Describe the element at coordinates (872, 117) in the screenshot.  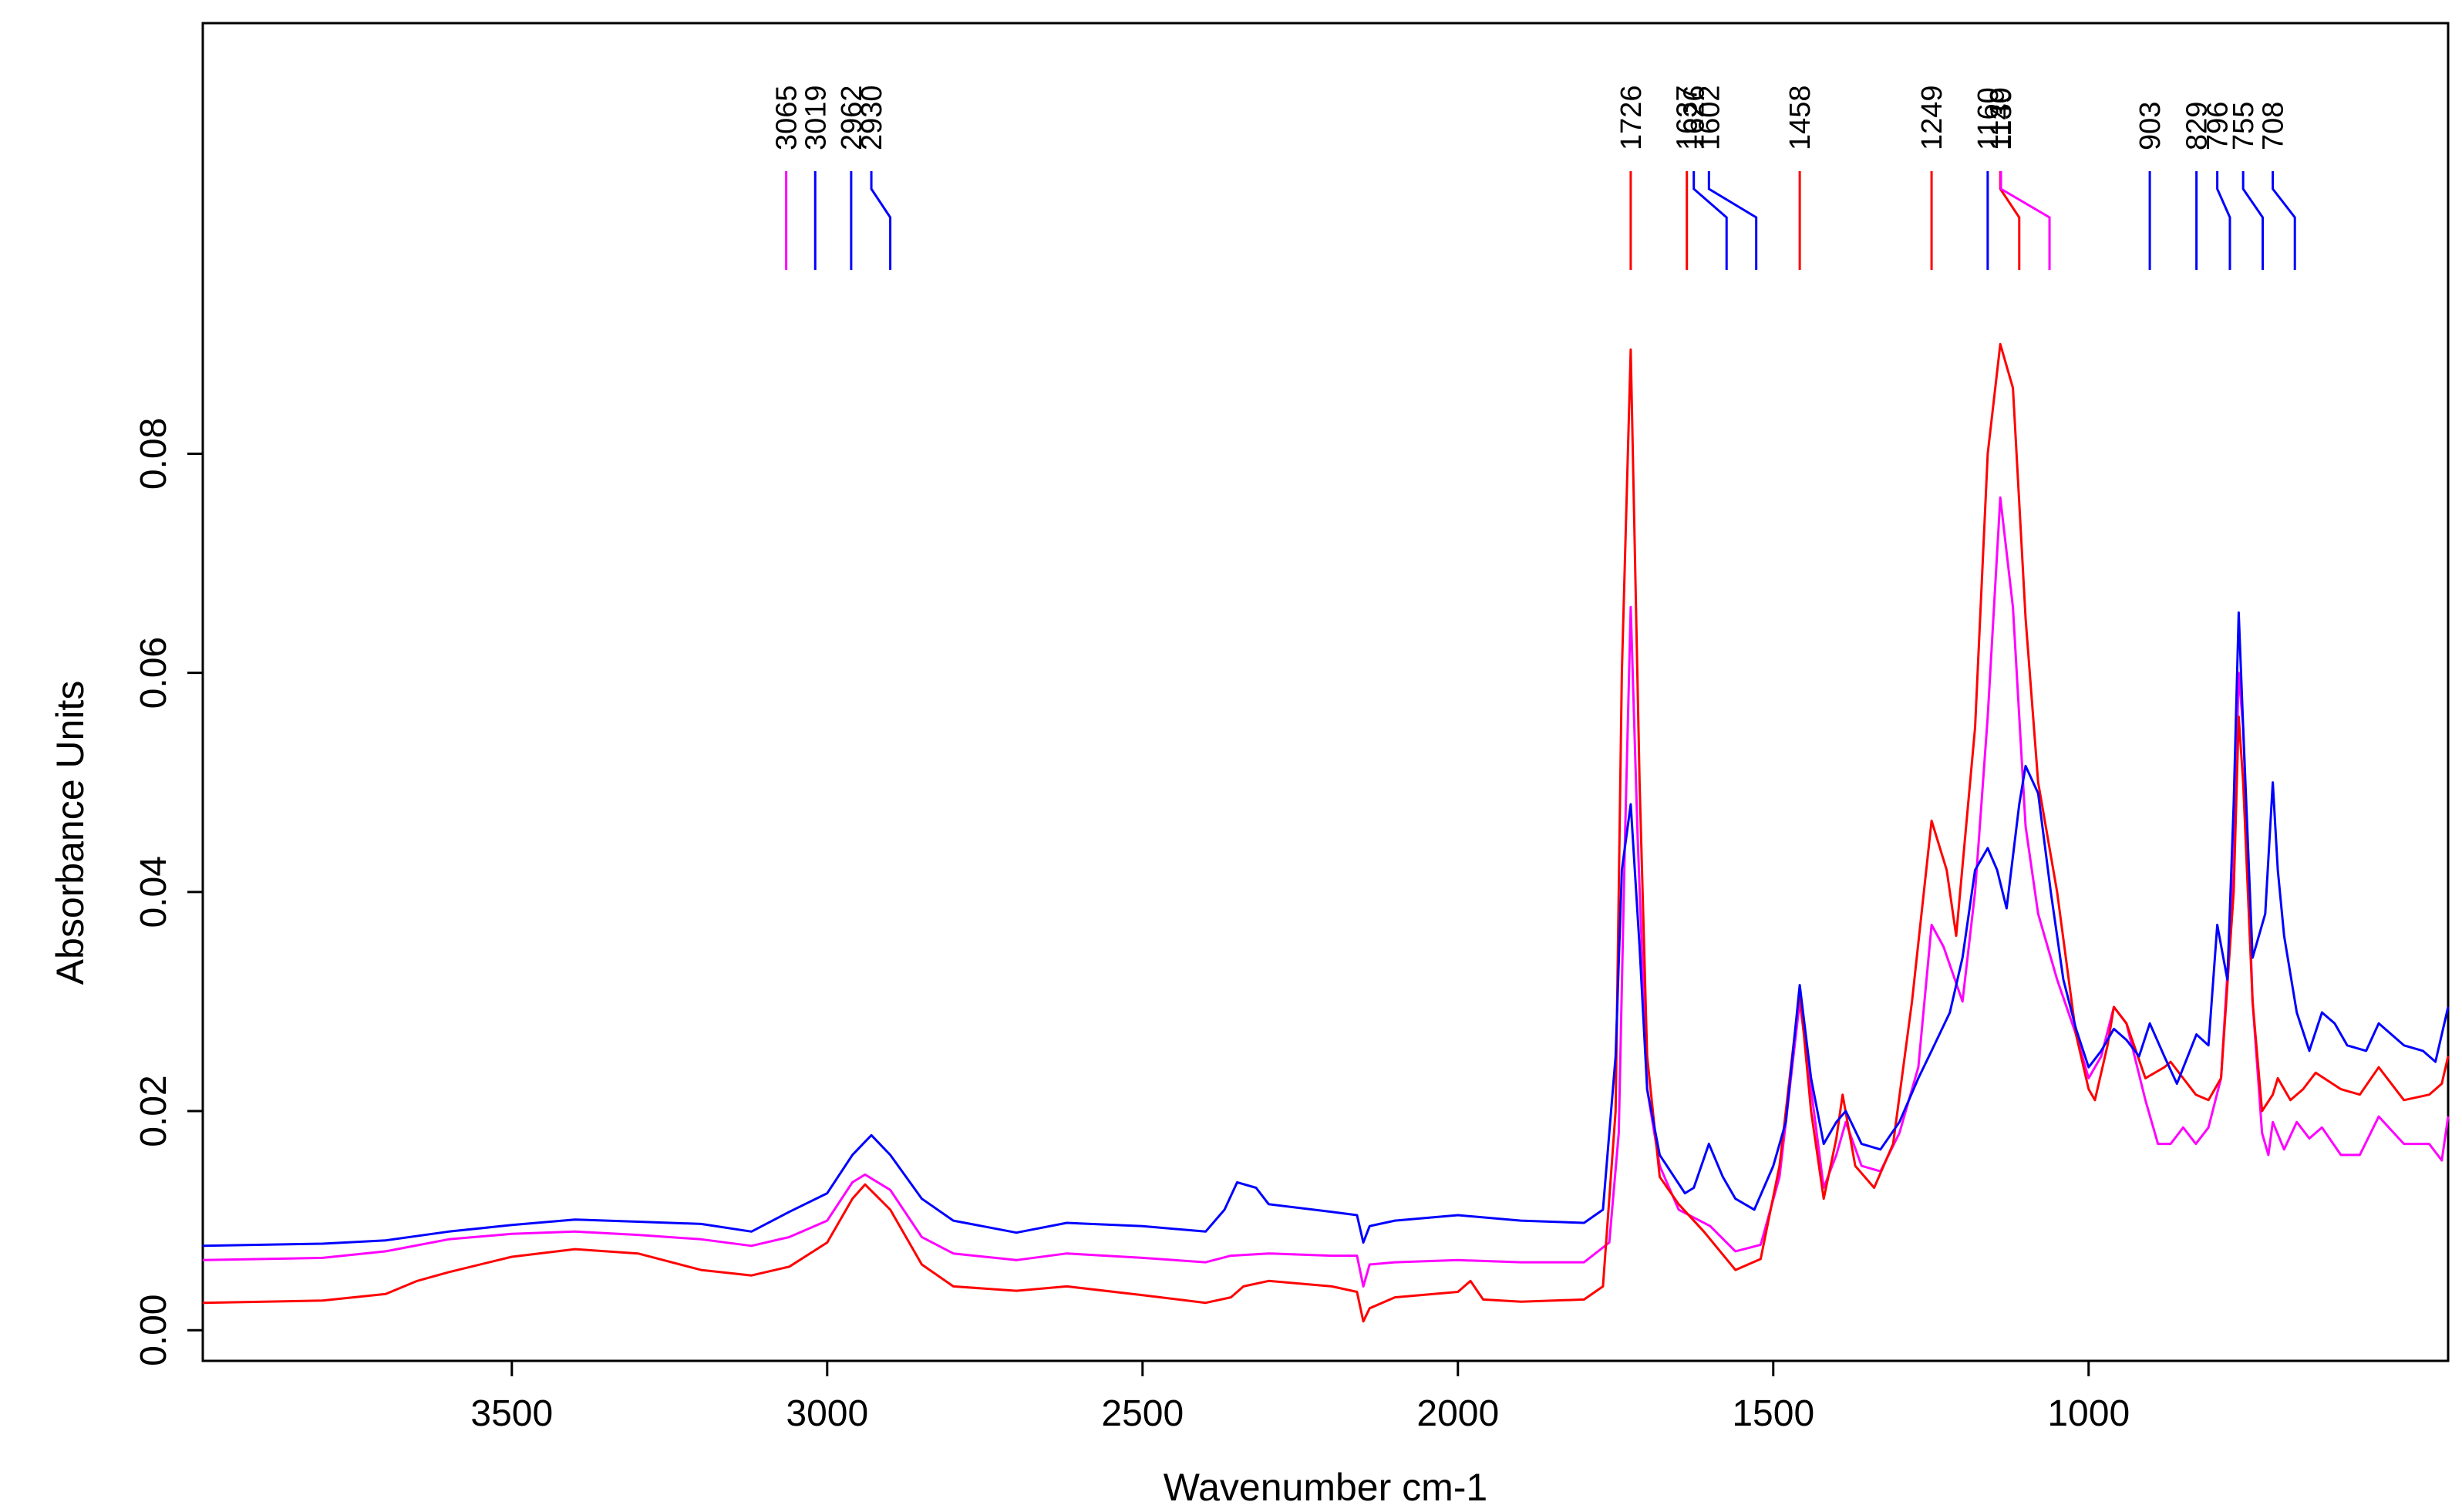
I see `peak-label: 2930` at that location.